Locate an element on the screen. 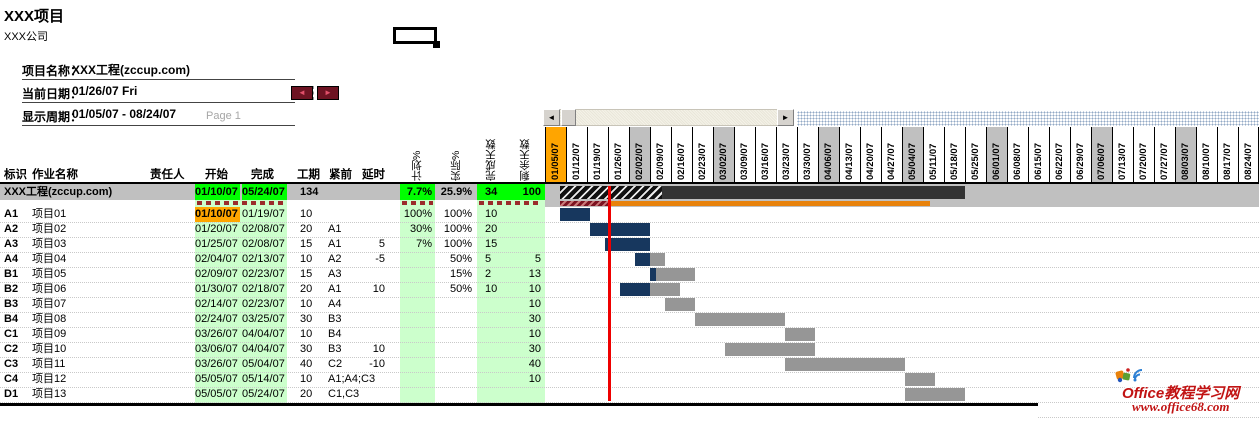 Image resolution: width=1259 pixels, height=423 pixels. date-header-cell: 08/03/07 is located at coordinates (1185, 154).